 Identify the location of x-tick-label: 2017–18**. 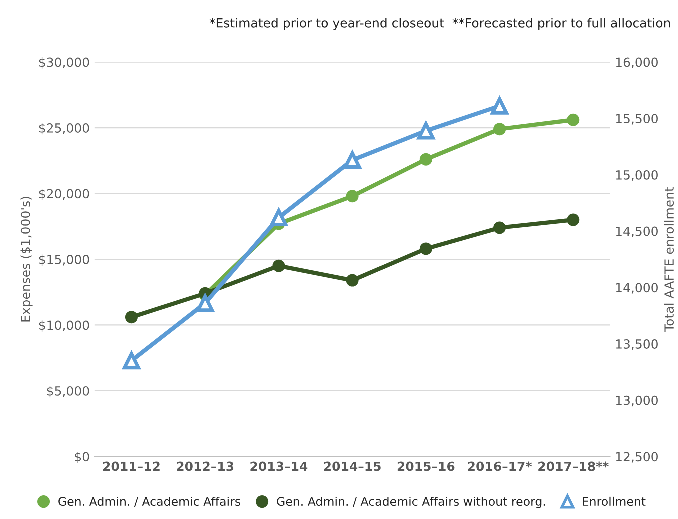
(573, 467).